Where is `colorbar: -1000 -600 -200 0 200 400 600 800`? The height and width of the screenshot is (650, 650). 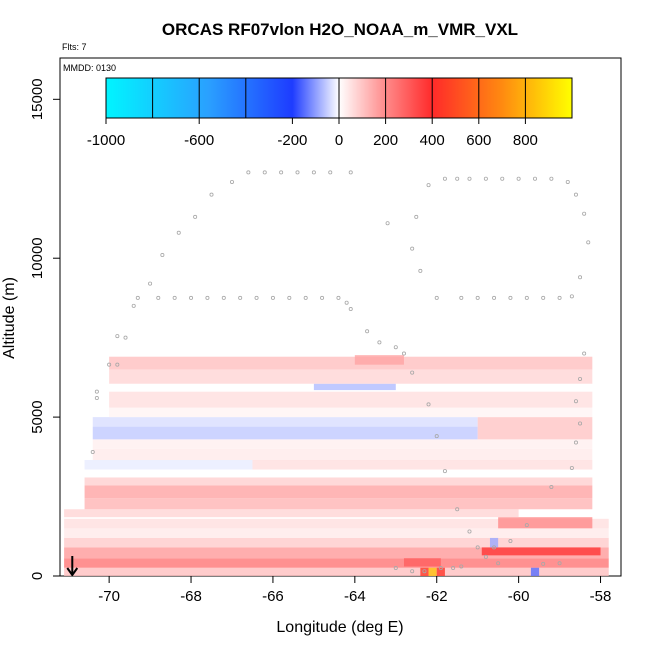
colorbar: -1000 -600 -200 0 200 400 600 800 is located at coordinates (330, 113).